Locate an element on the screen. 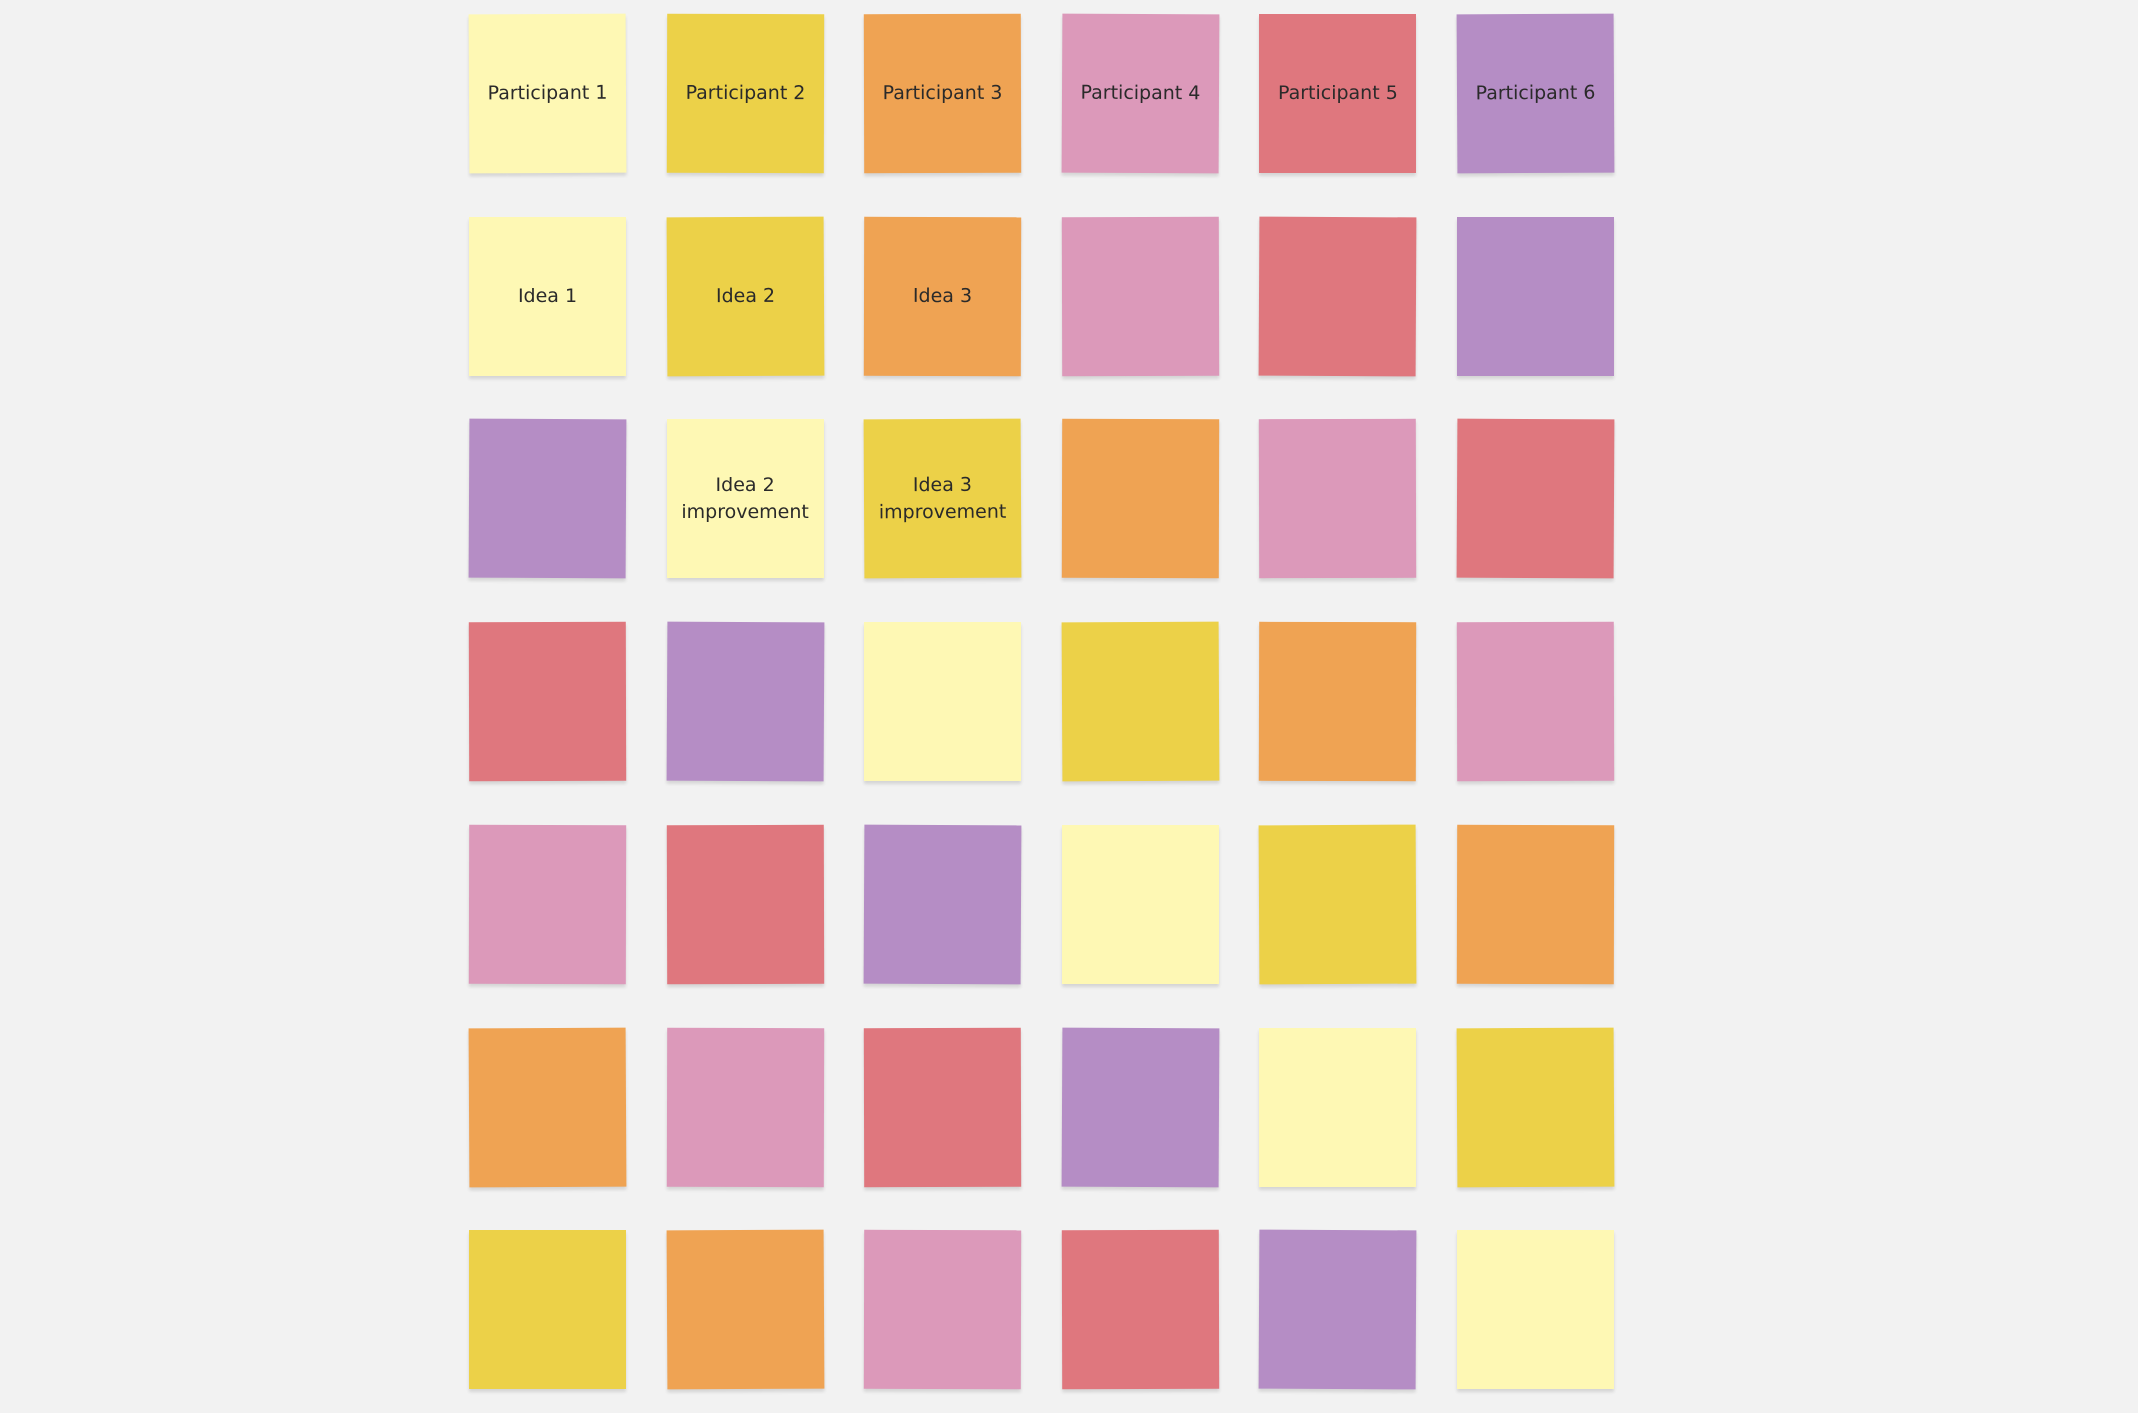 The image size is (2138, 1413). sticky-note-text: Participant 6 is located at coordinates (1535, 93).